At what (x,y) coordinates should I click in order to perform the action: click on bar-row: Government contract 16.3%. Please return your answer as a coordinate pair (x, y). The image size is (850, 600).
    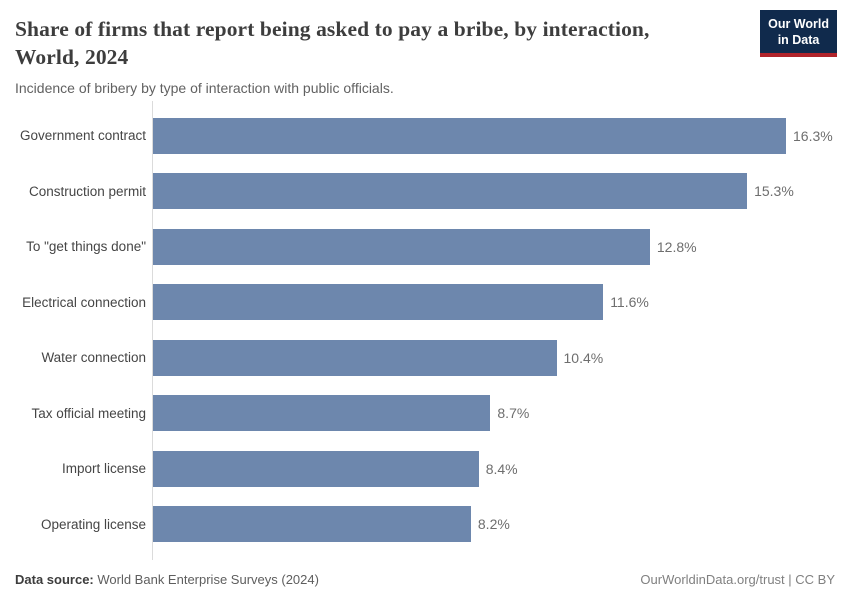
    Looking at the image, I should click on (425, 136).